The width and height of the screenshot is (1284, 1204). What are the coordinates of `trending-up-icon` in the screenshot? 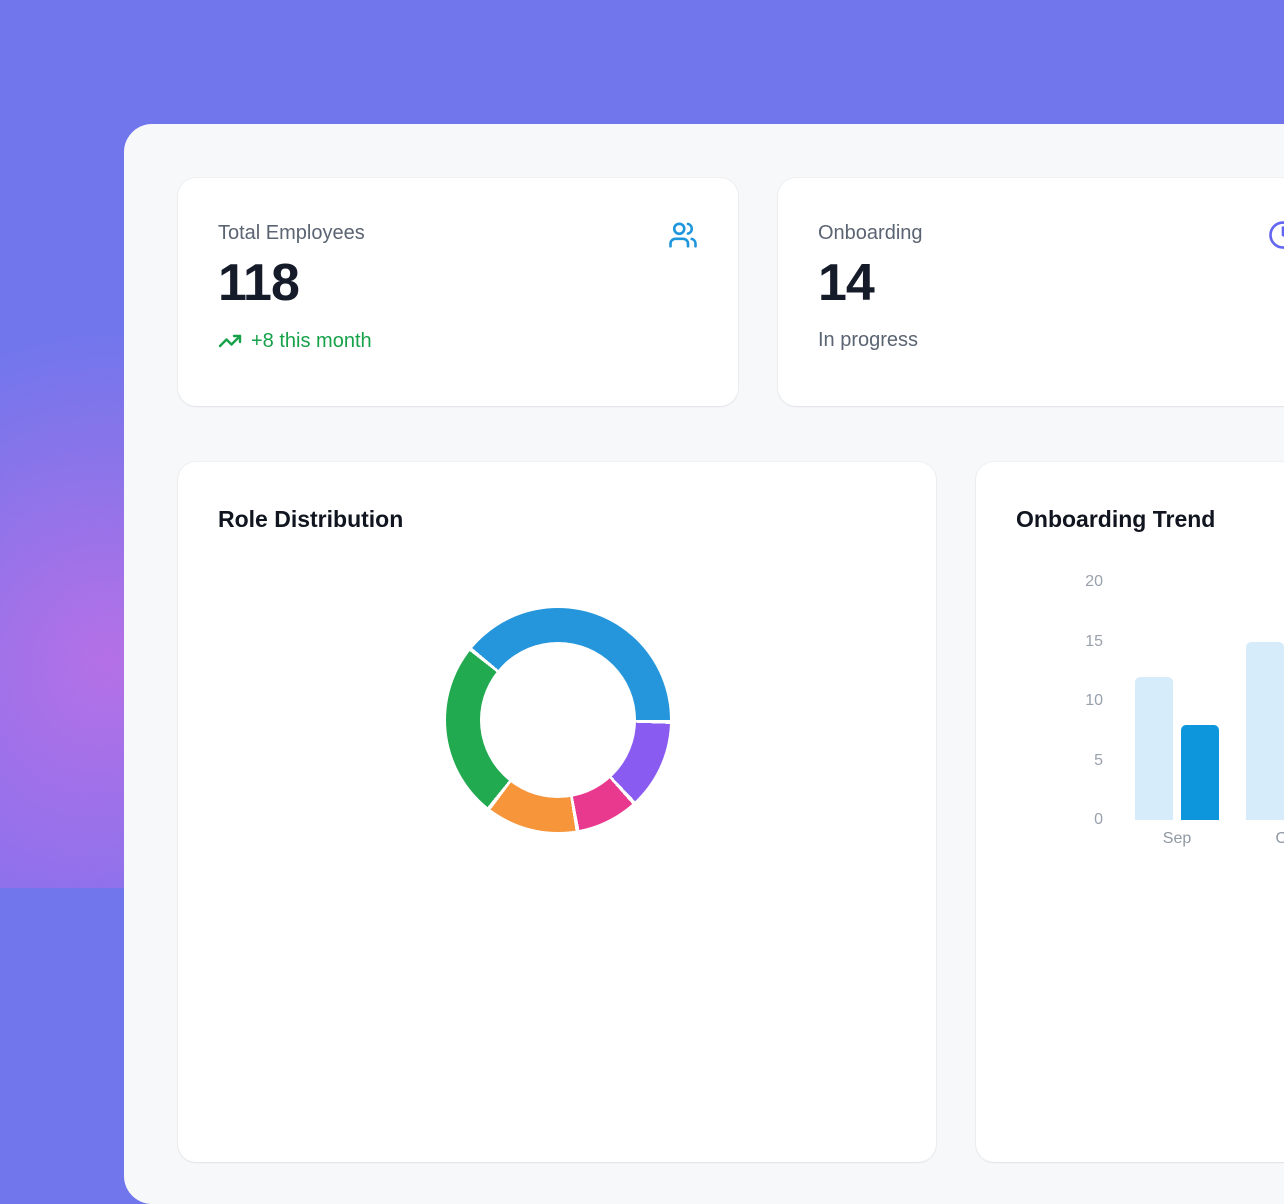 It's located at (230, 341).